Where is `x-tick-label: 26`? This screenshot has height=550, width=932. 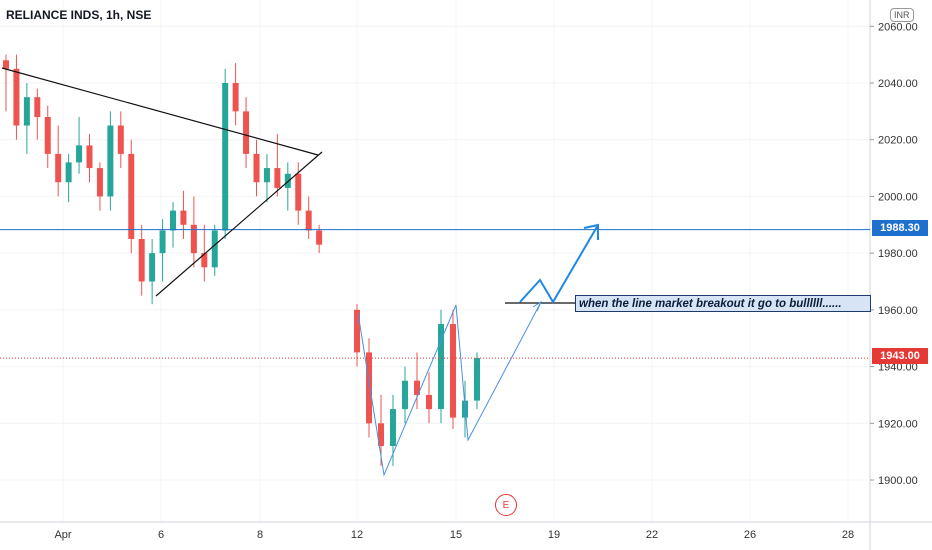 x-tick-label: 26 is located at coordinates (750, 535).